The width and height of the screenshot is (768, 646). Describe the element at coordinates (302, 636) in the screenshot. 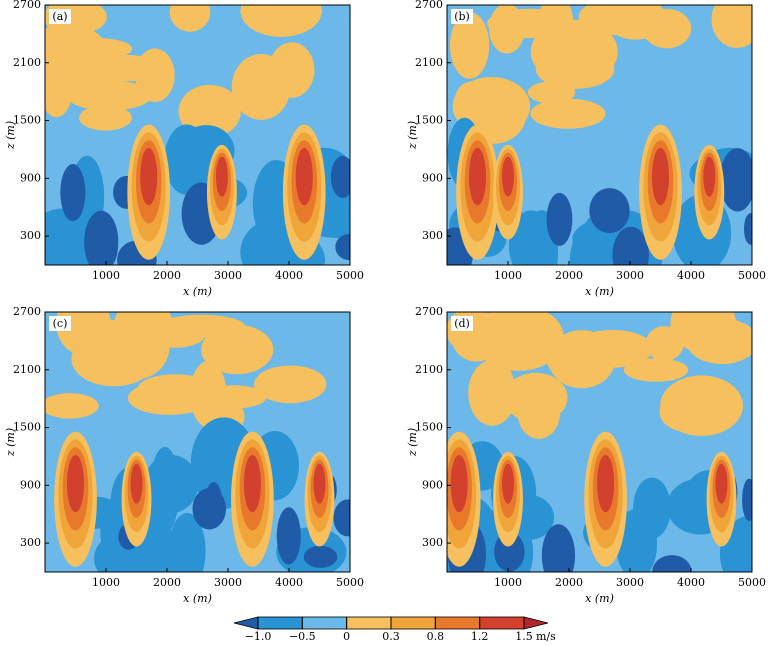

I see `colorbar-label: −0.5` at that location.